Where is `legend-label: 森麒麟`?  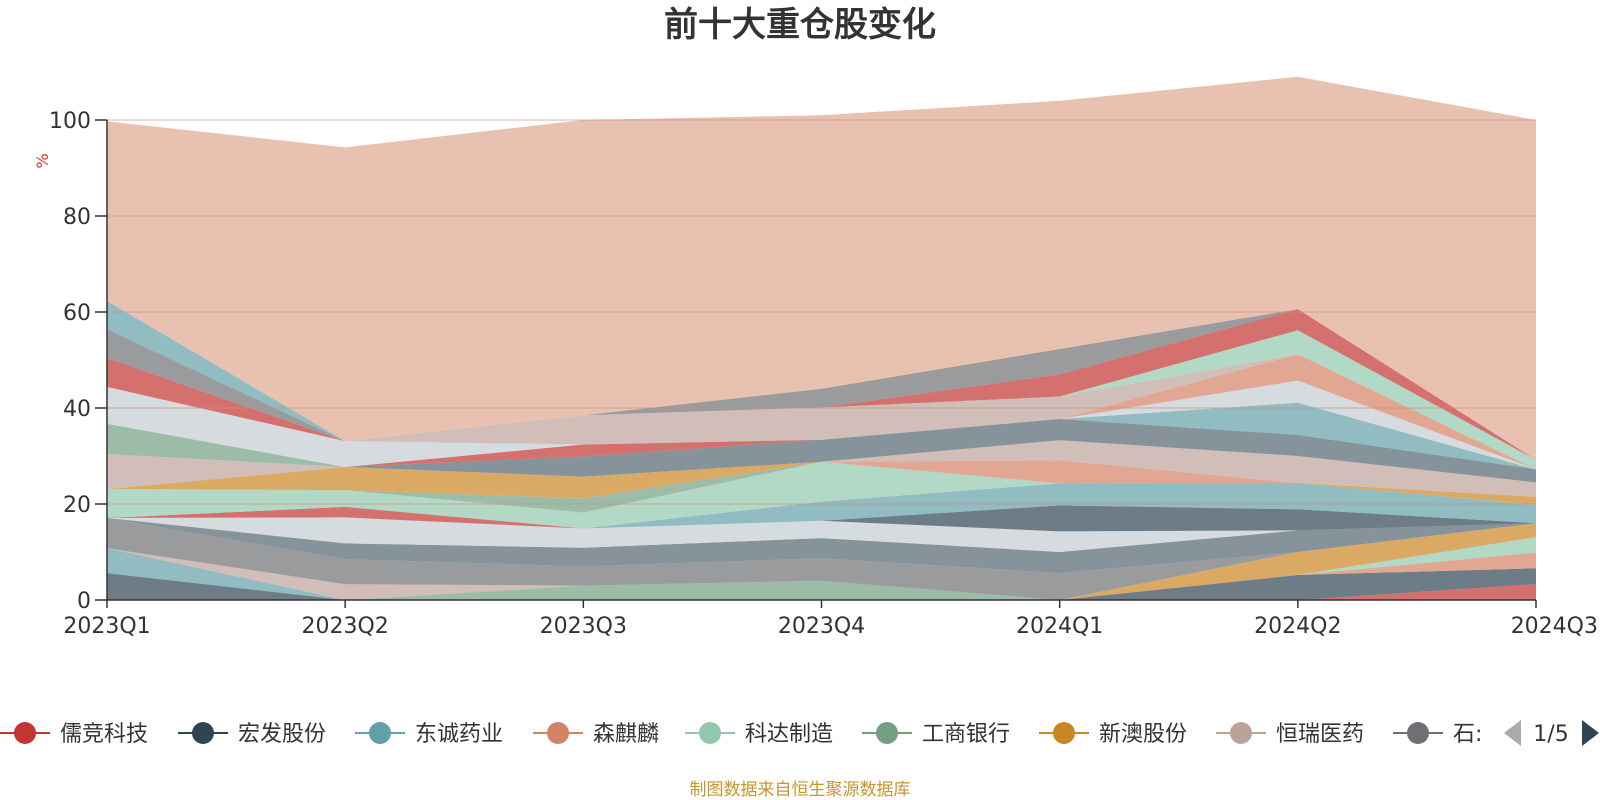 legend-label: 森麒麟 is located at coordinates (626, 734).